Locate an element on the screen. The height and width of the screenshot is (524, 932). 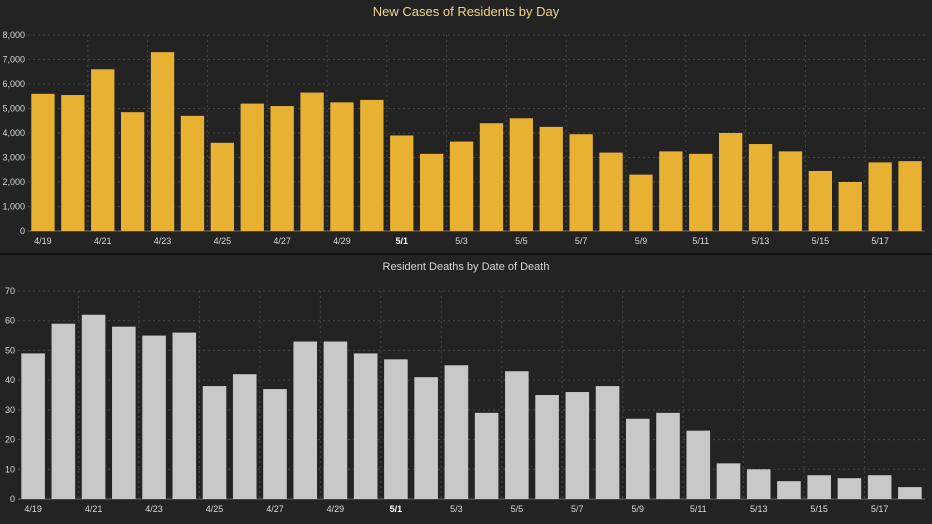
deaths-x-tick-label: 5/15 is located at coordinates (819, 509).